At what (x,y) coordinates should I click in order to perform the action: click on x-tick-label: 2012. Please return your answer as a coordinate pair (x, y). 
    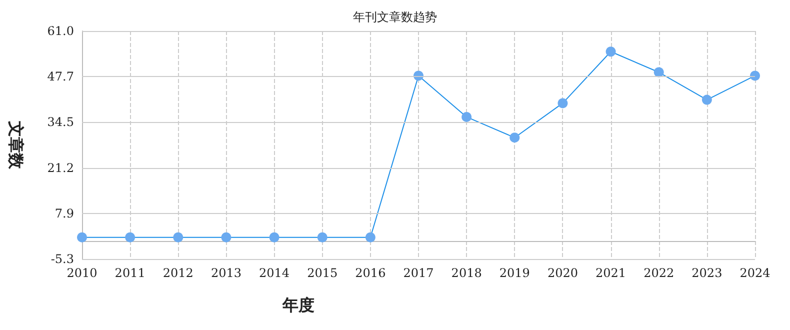
    Looking at the image, I should click on (178, 273).